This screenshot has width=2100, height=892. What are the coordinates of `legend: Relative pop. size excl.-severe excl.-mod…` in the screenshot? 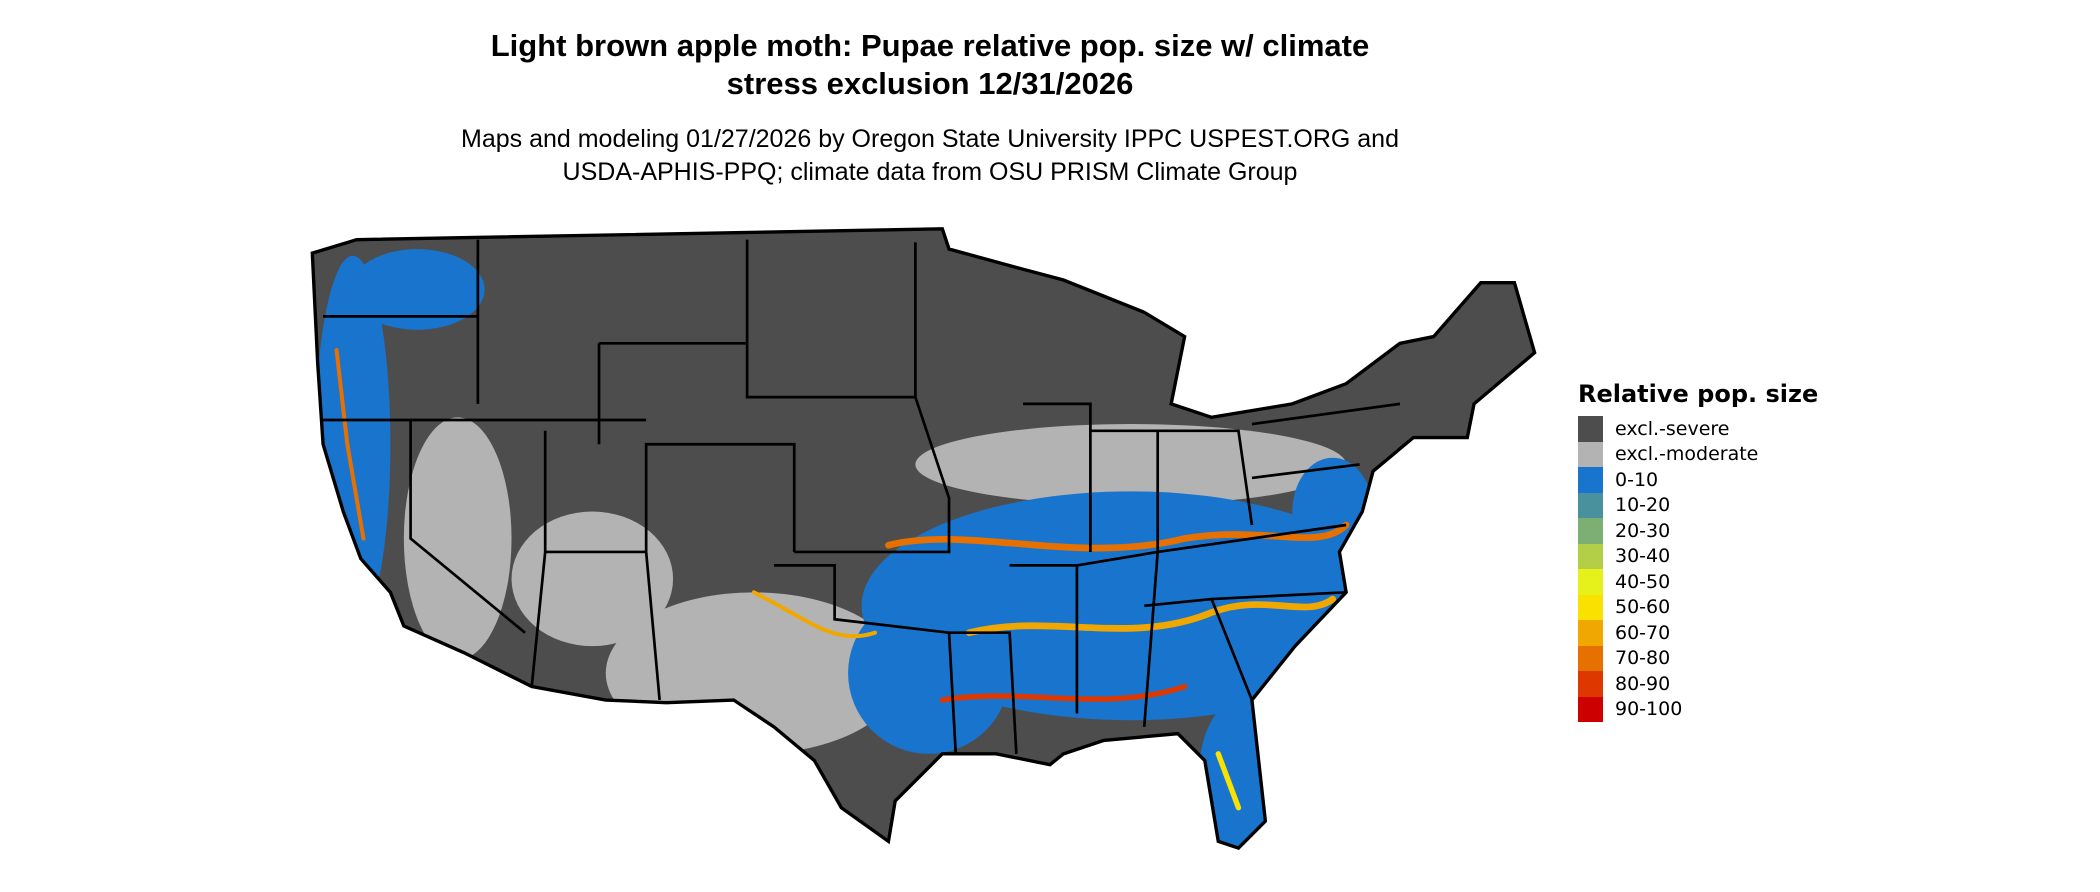 It's located at (1698, 551).